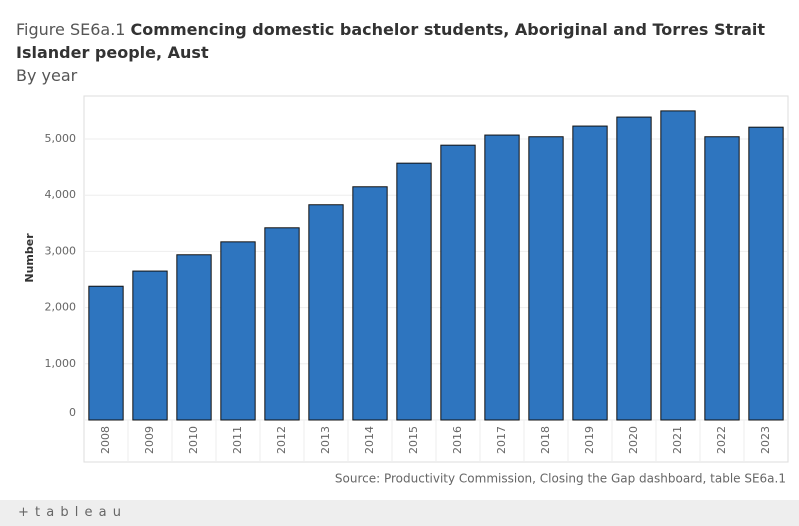 This screenshot has height=526, width=799. I want to click on footer-logo: + t a b l e a u, so click(399, 513).